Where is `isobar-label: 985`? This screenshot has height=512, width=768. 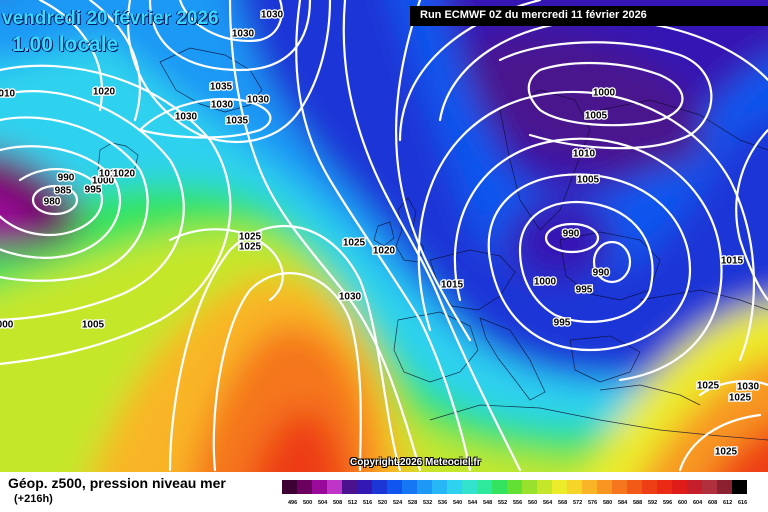 isobar-label: 985 is located at coordinates (63, 191).